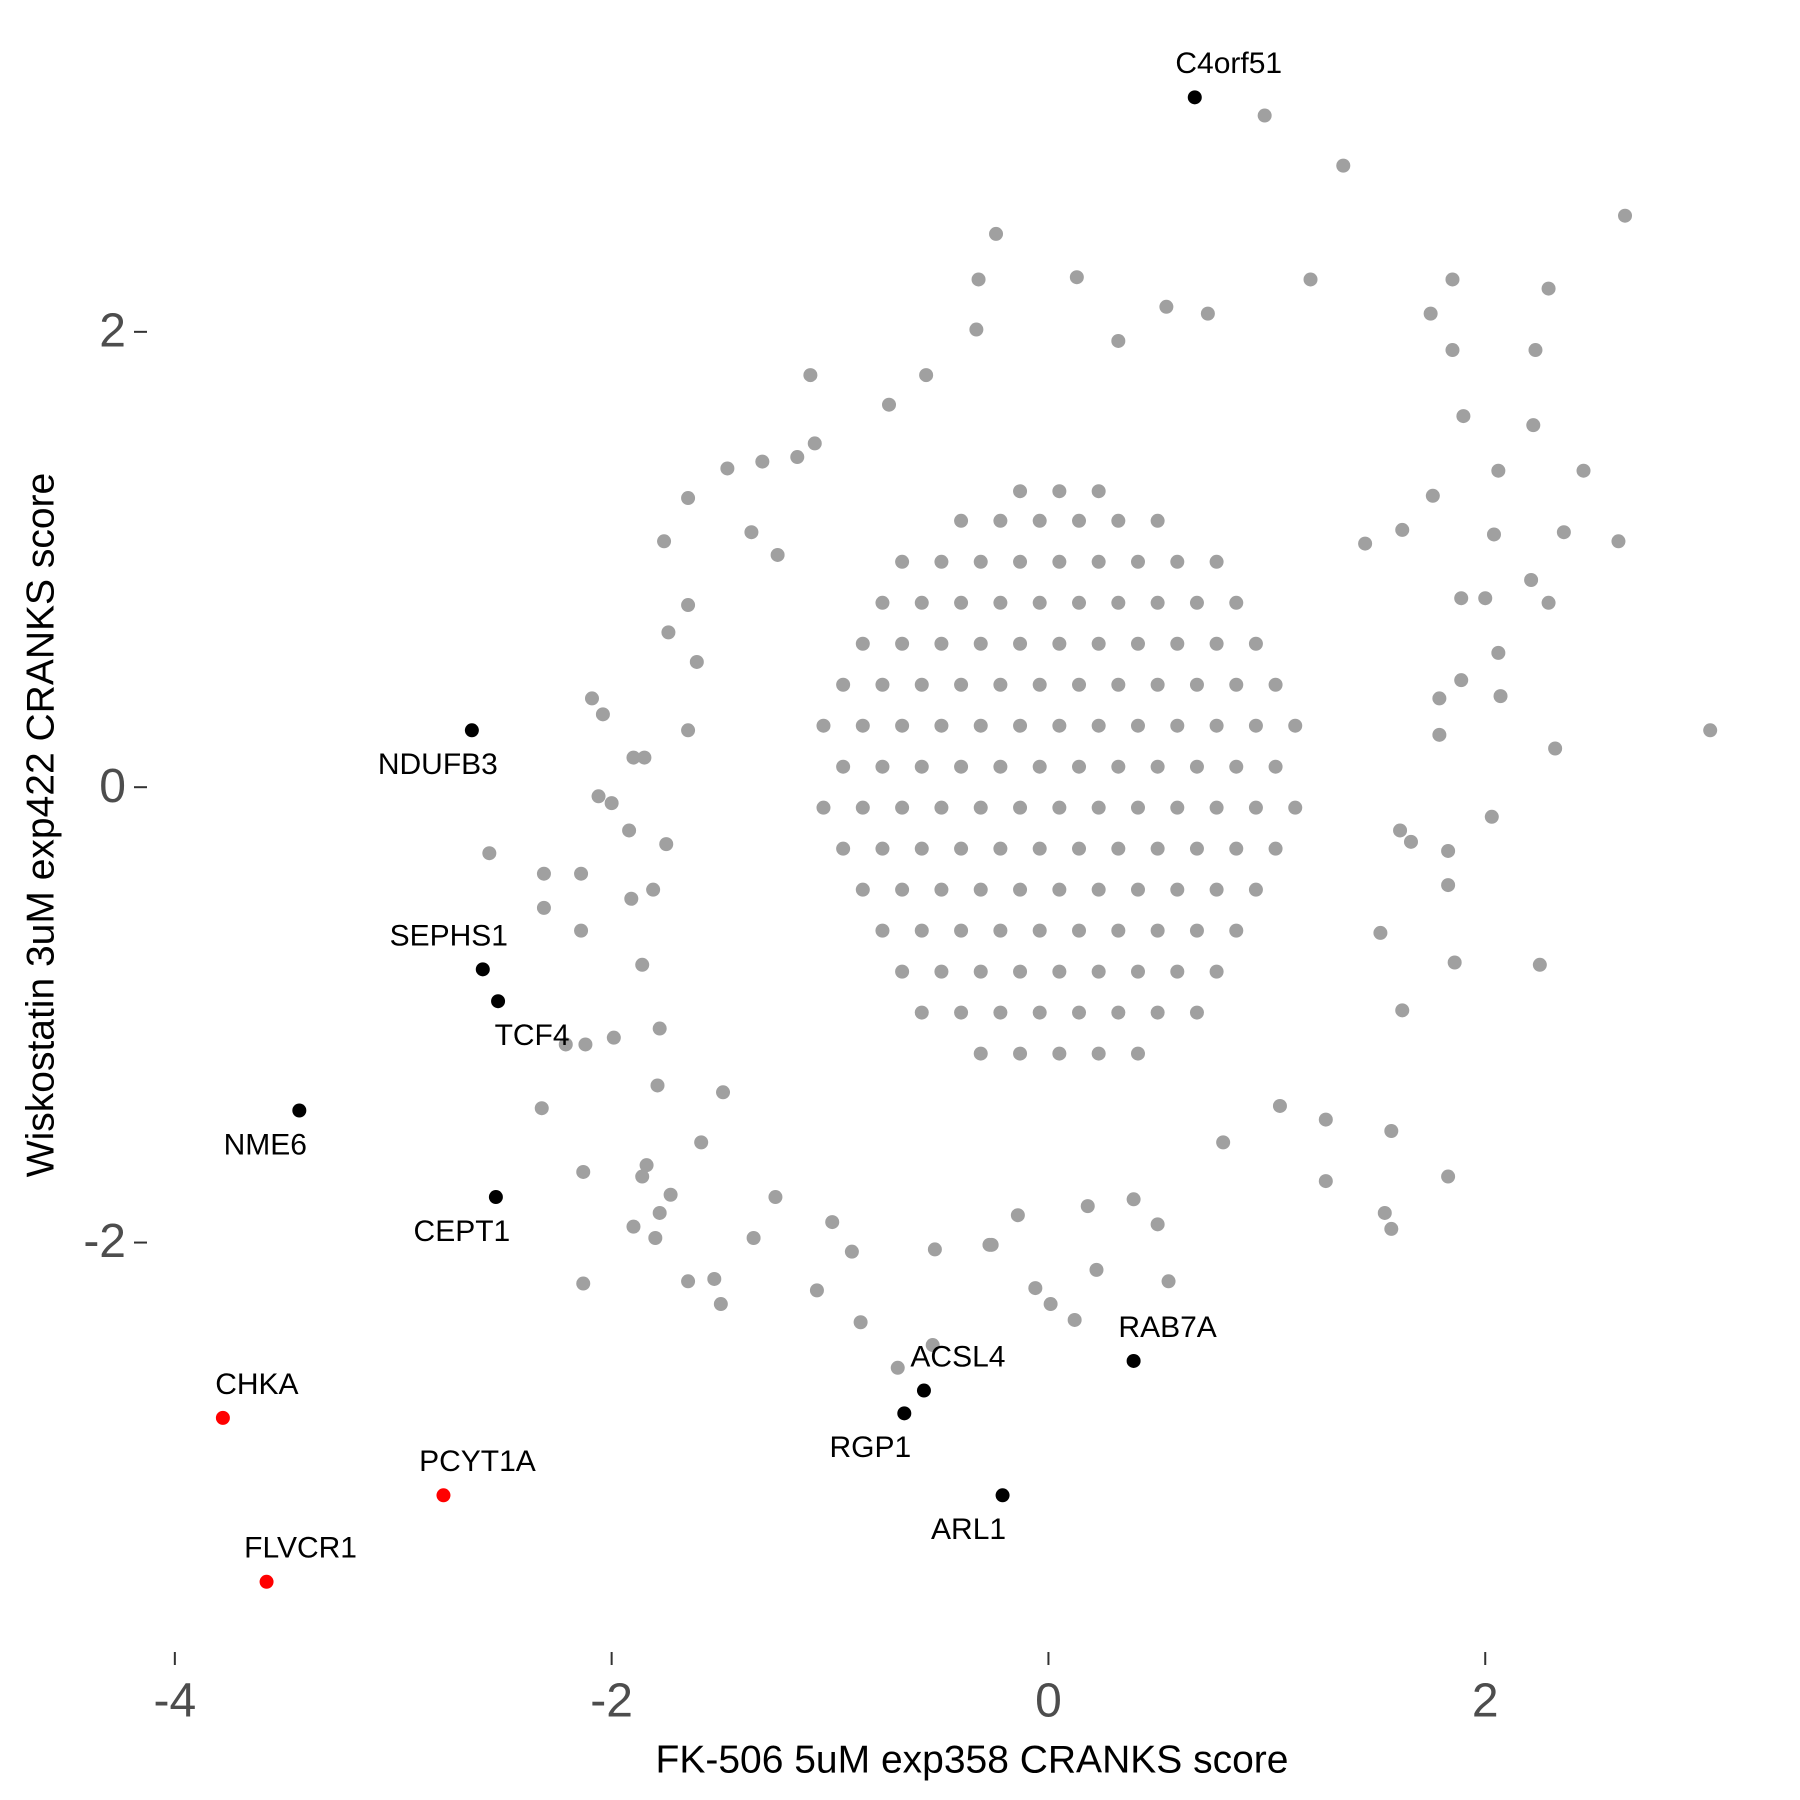 The width and height of the screenshot is (1800, 1800). I want to click on y-tick-label: 2, so click(112, 331).